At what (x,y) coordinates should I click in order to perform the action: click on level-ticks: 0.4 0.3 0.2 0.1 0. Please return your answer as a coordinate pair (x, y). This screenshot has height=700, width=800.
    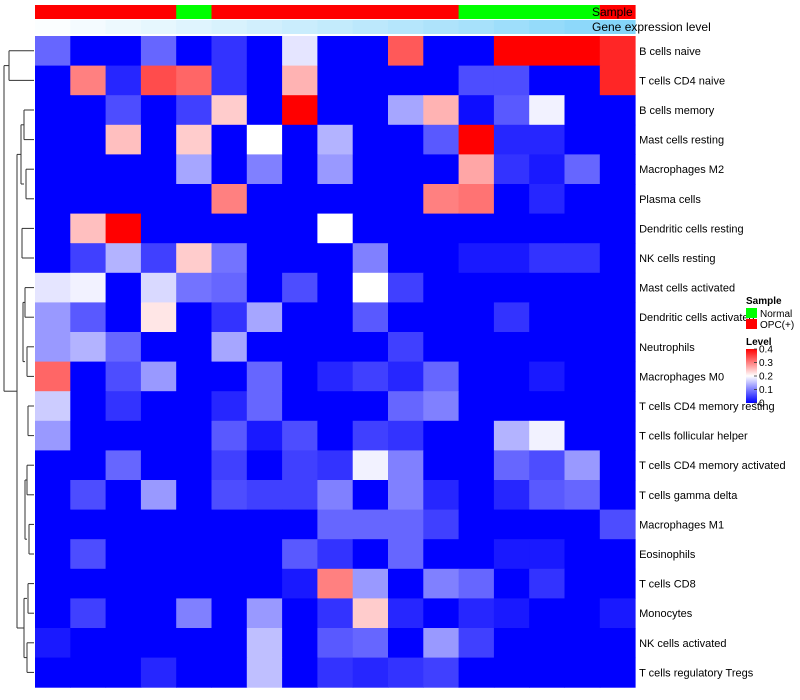
    Looking at the image, I should click on (763, 377).